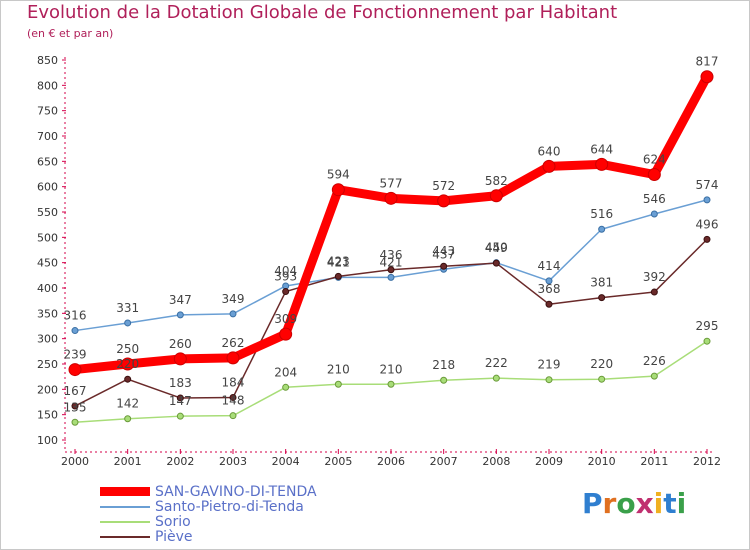 This screenshot has height=550, width=750. What do you see at coordinates (70, 33) in the screenshot?
I see `chart-subtitle: (en € et par an)` at bounding box center [70, 33].